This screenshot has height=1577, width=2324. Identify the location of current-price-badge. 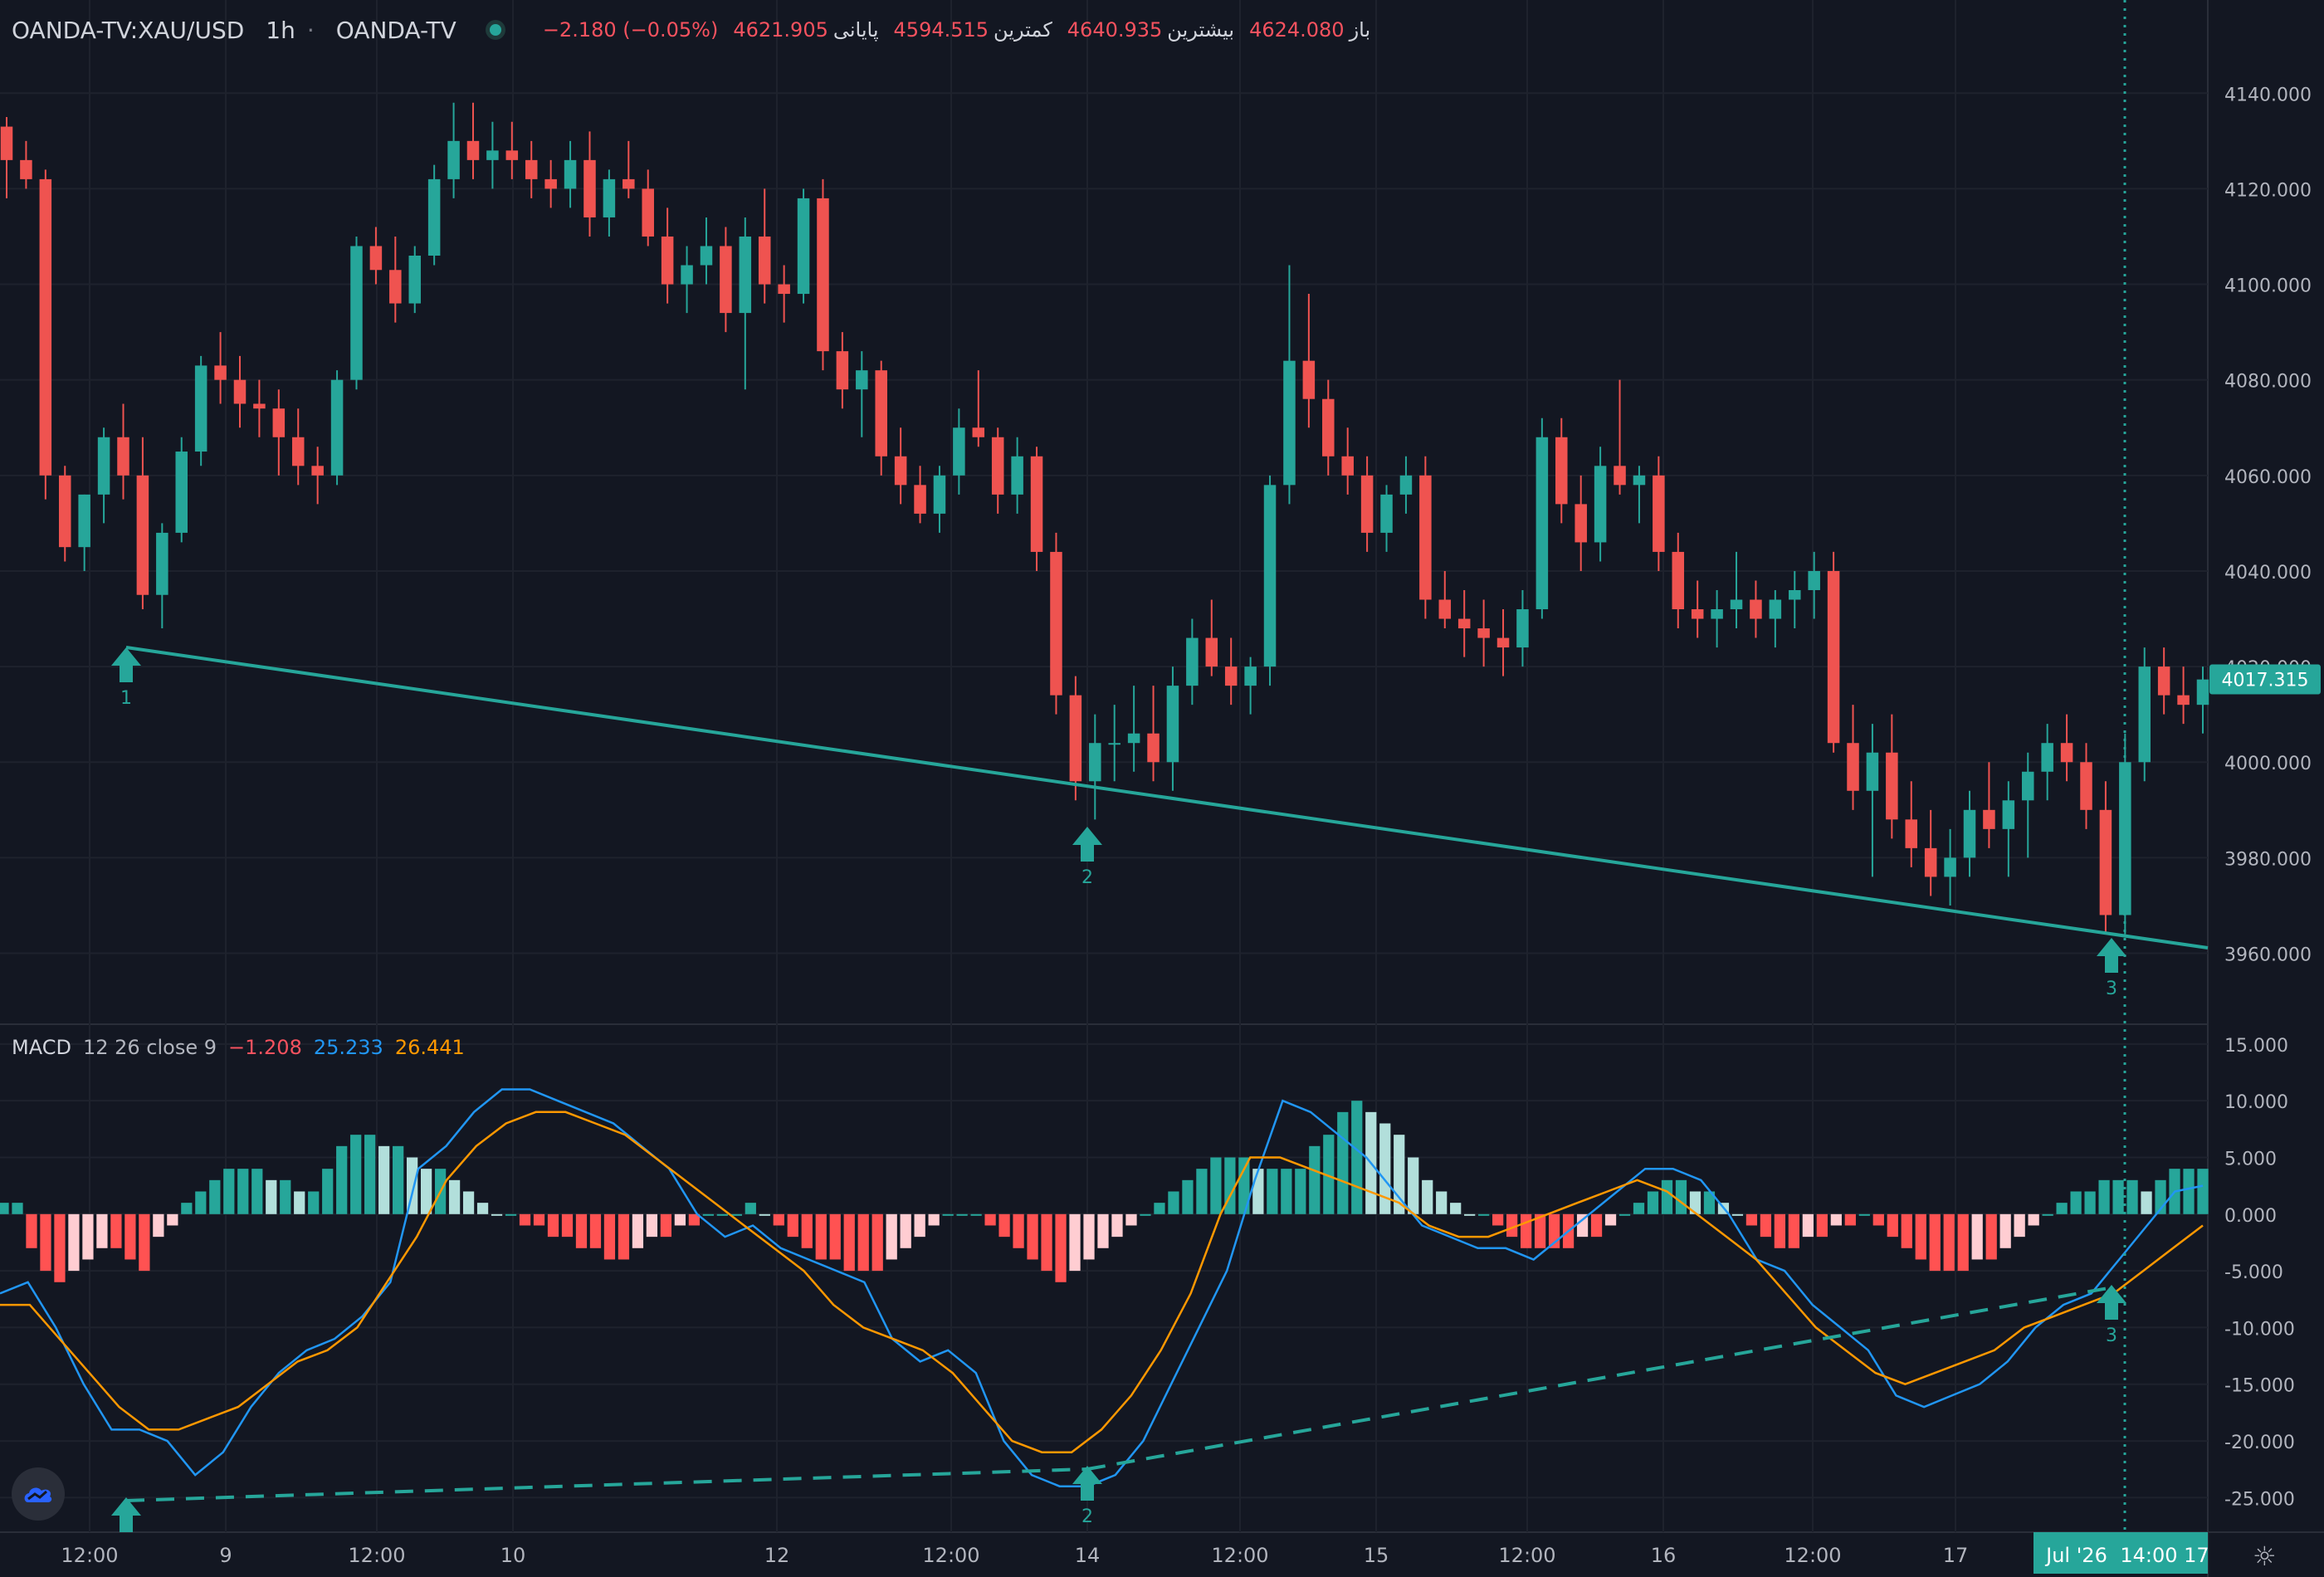
(2265, 679).